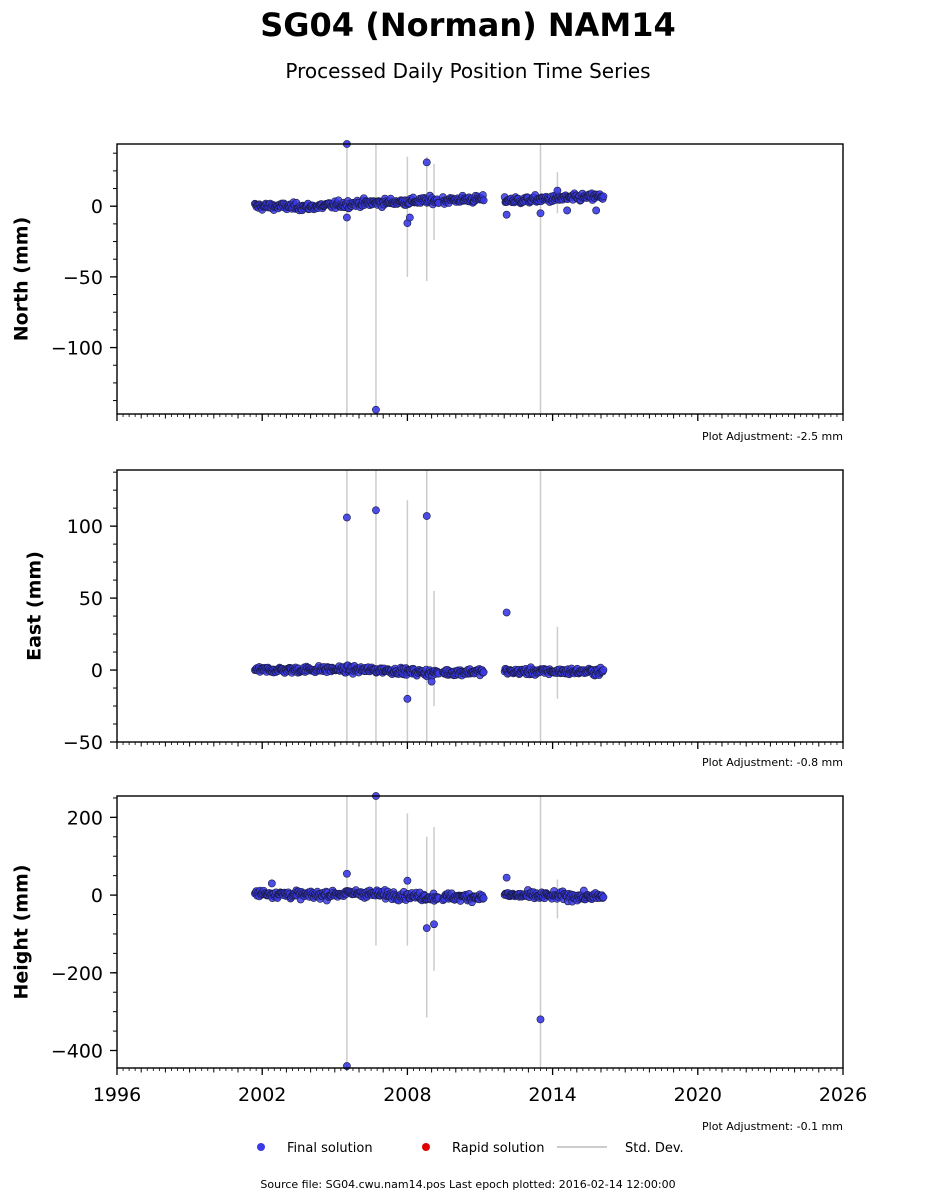 Image resolution: width=937 pixels, height=1200 pixels. What do you see at coordinates (77, 349) in the screenshot?
I see `north-ytick-label: −100` at bounding box center [77, 349].